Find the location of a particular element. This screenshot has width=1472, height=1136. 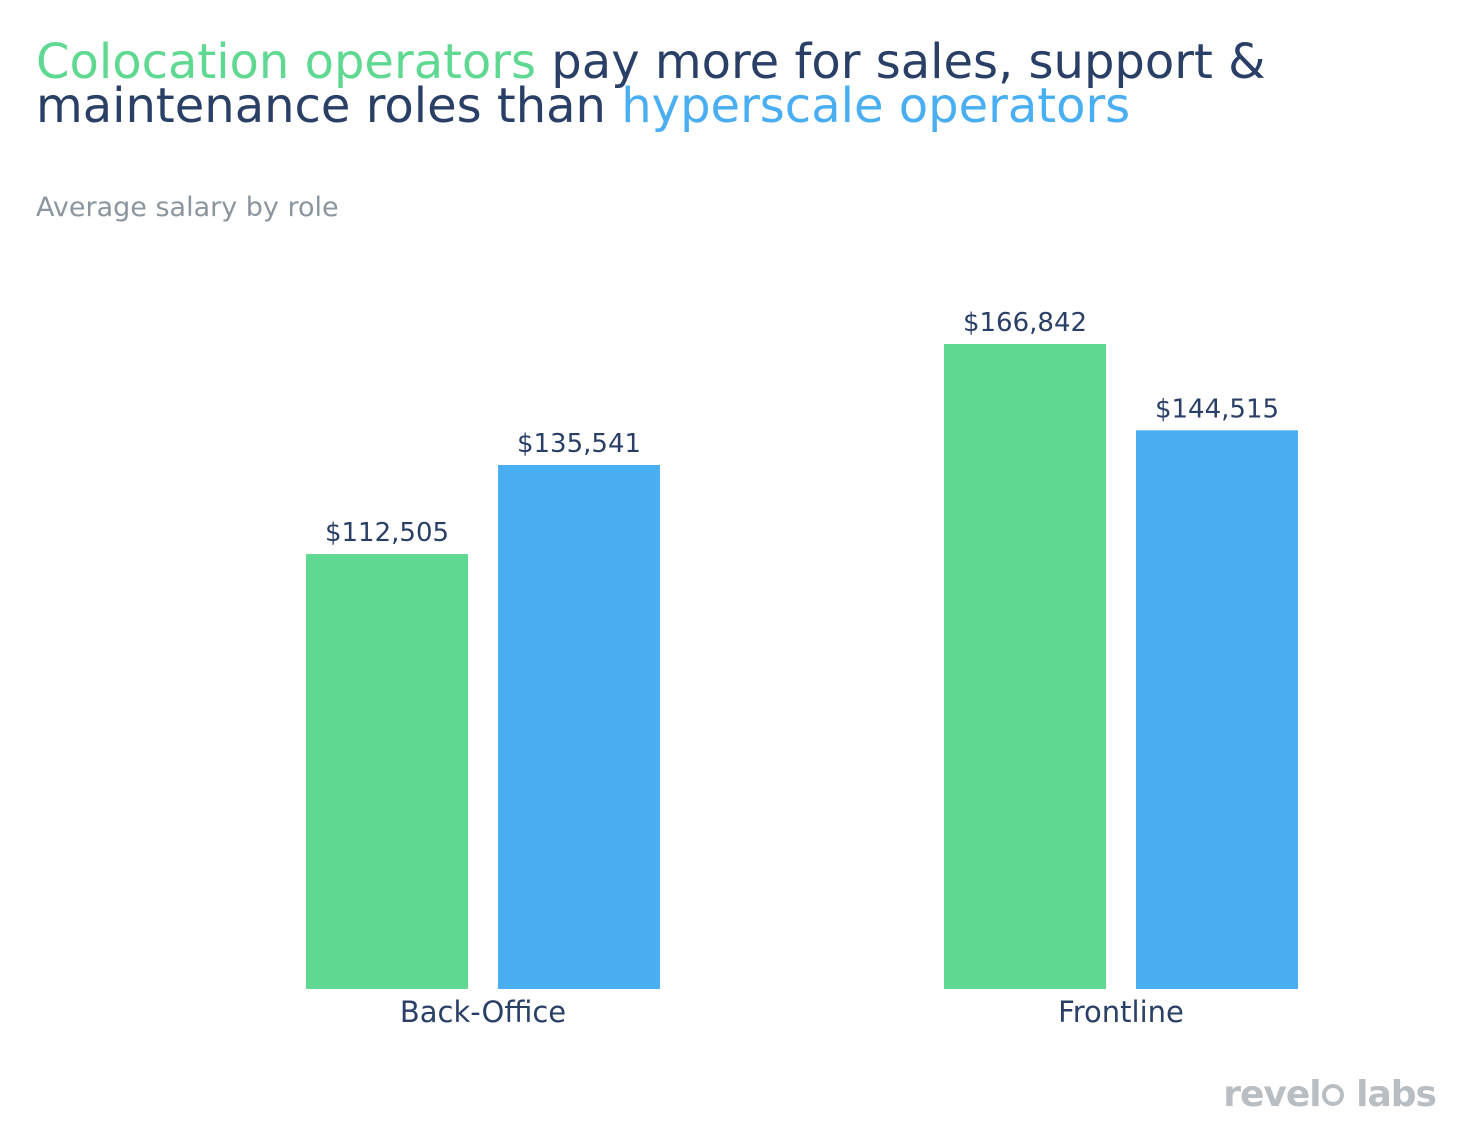

bar-value-label: $112,505 is located at coordinates (387, 533).